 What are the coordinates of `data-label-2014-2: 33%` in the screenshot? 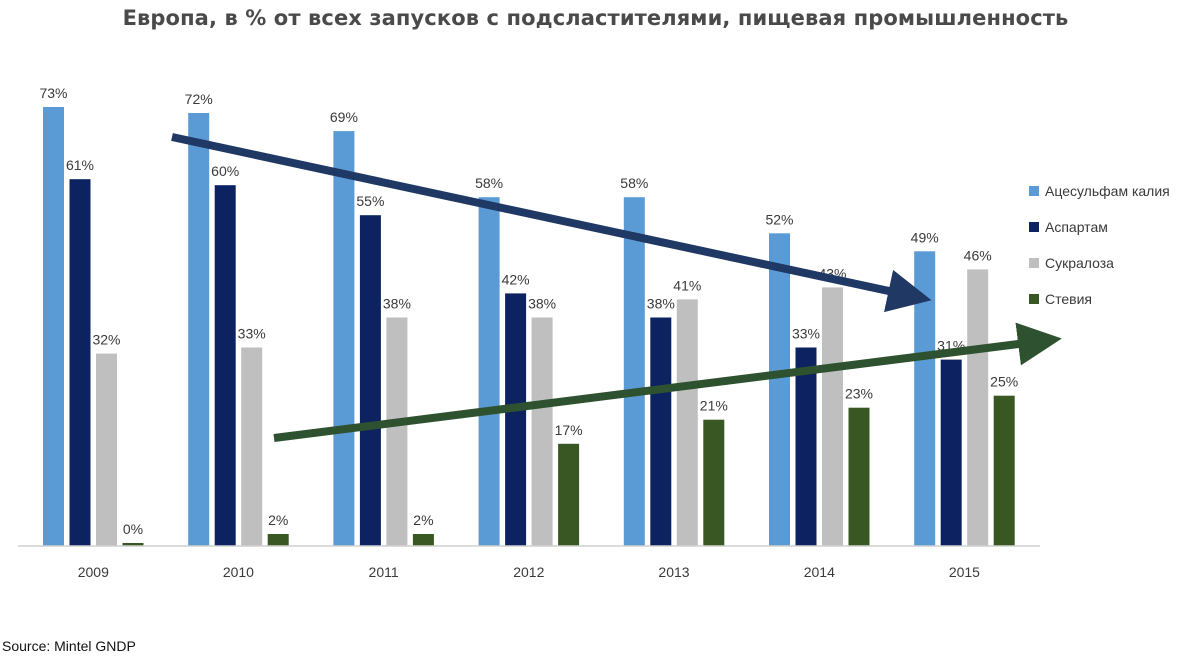 It's located at (806, 334).